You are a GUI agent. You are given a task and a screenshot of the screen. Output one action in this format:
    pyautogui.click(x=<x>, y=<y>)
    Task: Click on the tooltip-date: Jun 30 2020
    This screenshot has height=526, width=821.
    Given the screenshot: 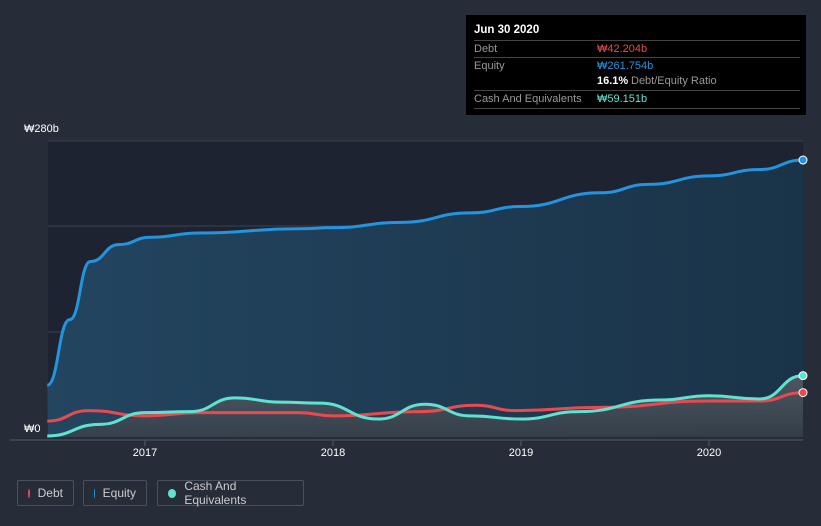 What is the action you would take?
    pyautogui.click(x=507, y=30)
    